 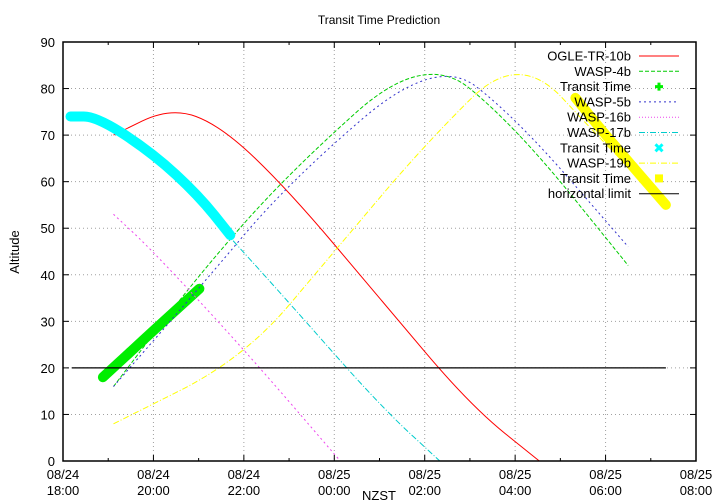 I want to click on legend-label: WASP-17b, so click(x=599, y=132).